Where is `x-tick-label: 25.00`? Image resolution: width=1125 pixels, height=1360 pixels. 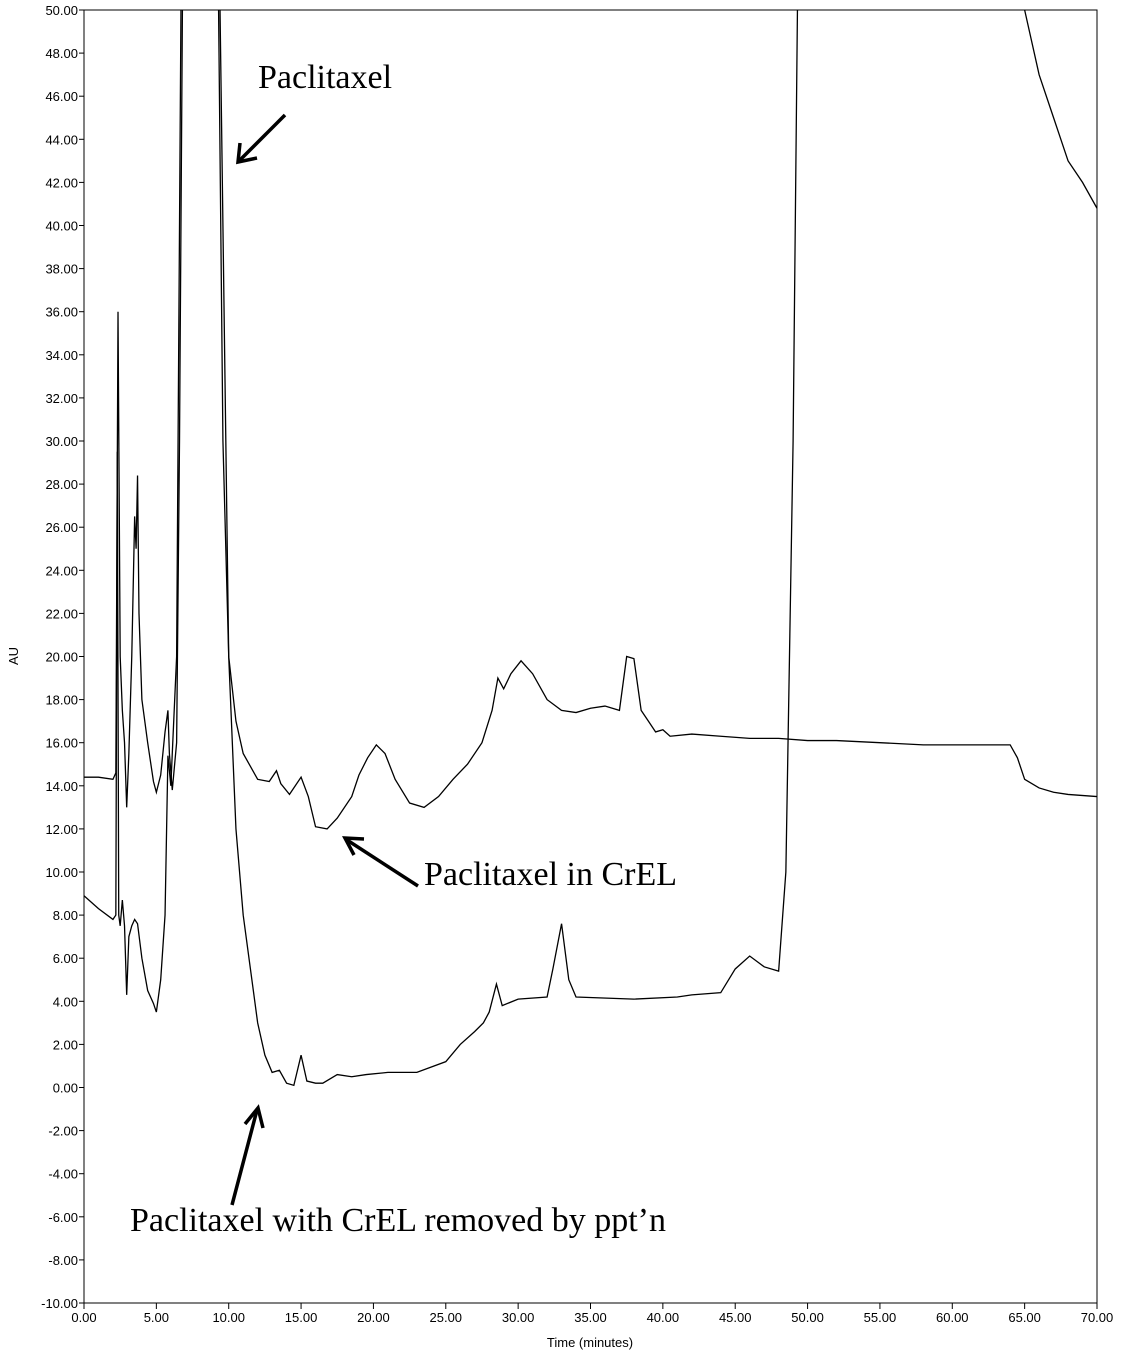
x-tick-label: 25.00 is located at coordinates (446, 1317).